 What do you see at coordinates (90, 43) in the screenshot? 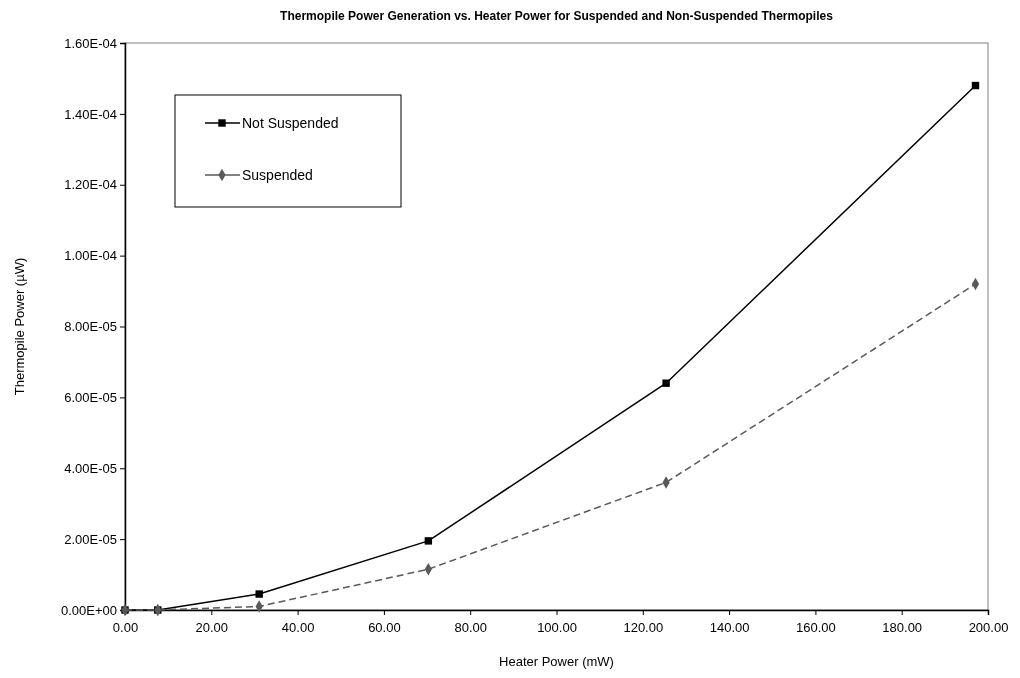
I see `y-tick-label: 1.60E-04` at bounding box center [90, 43].